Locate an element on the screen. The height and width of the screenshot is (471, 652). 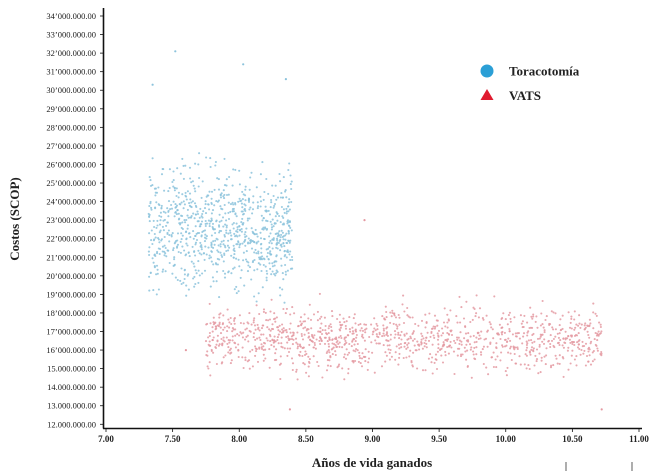
y-axis-title: Costos (SCOP) is located at coordinates (14, 218).